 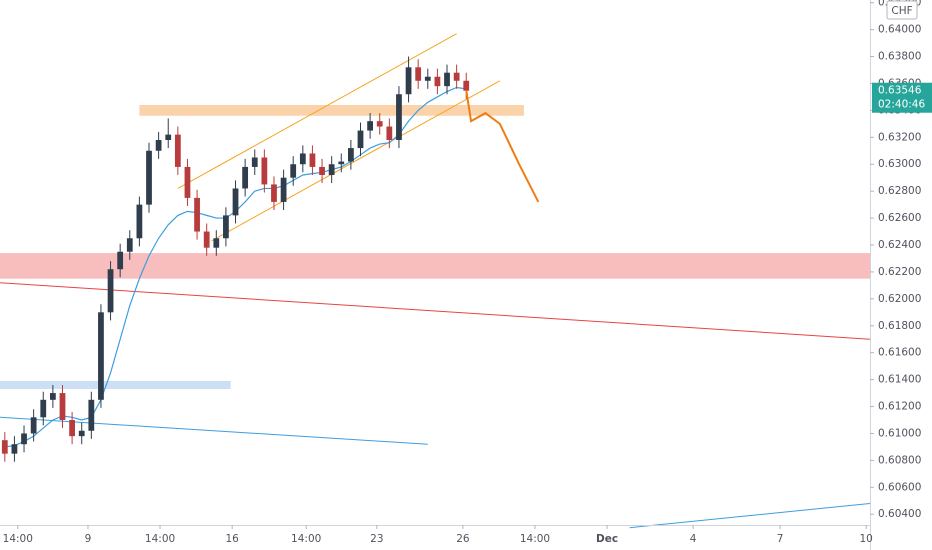 What do you see at coordinates (899, 245) in the screenshot?
I see `y-tick-label: 0.62400` at bounding box center [899, 245].